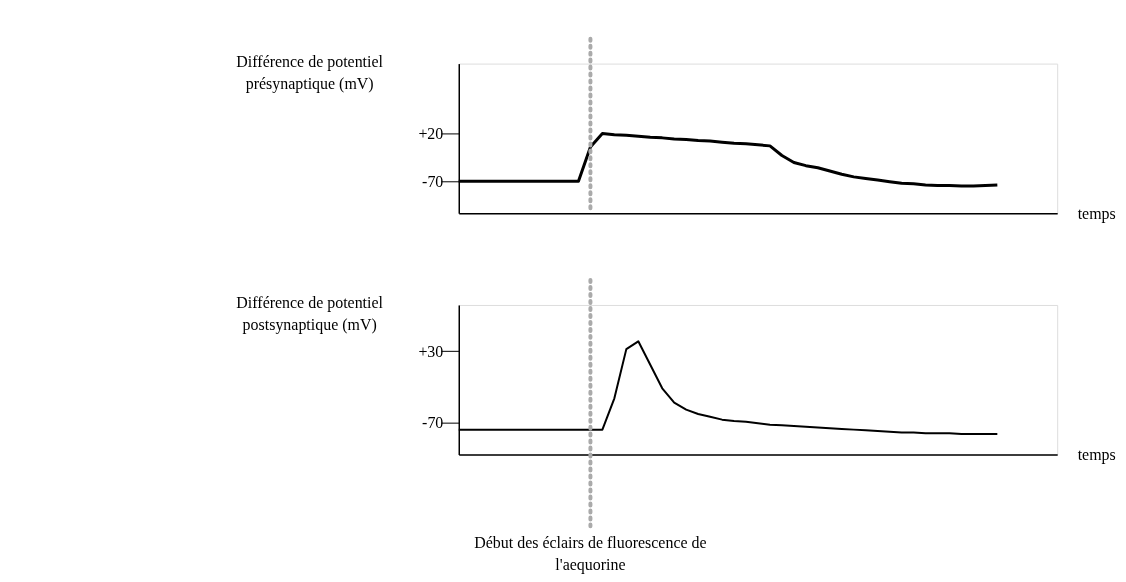  Describe the element at coordinates (590, 554) in the screenshot. I see `text: Début des éclairs de fluorescence de l'aequorine` at that location.